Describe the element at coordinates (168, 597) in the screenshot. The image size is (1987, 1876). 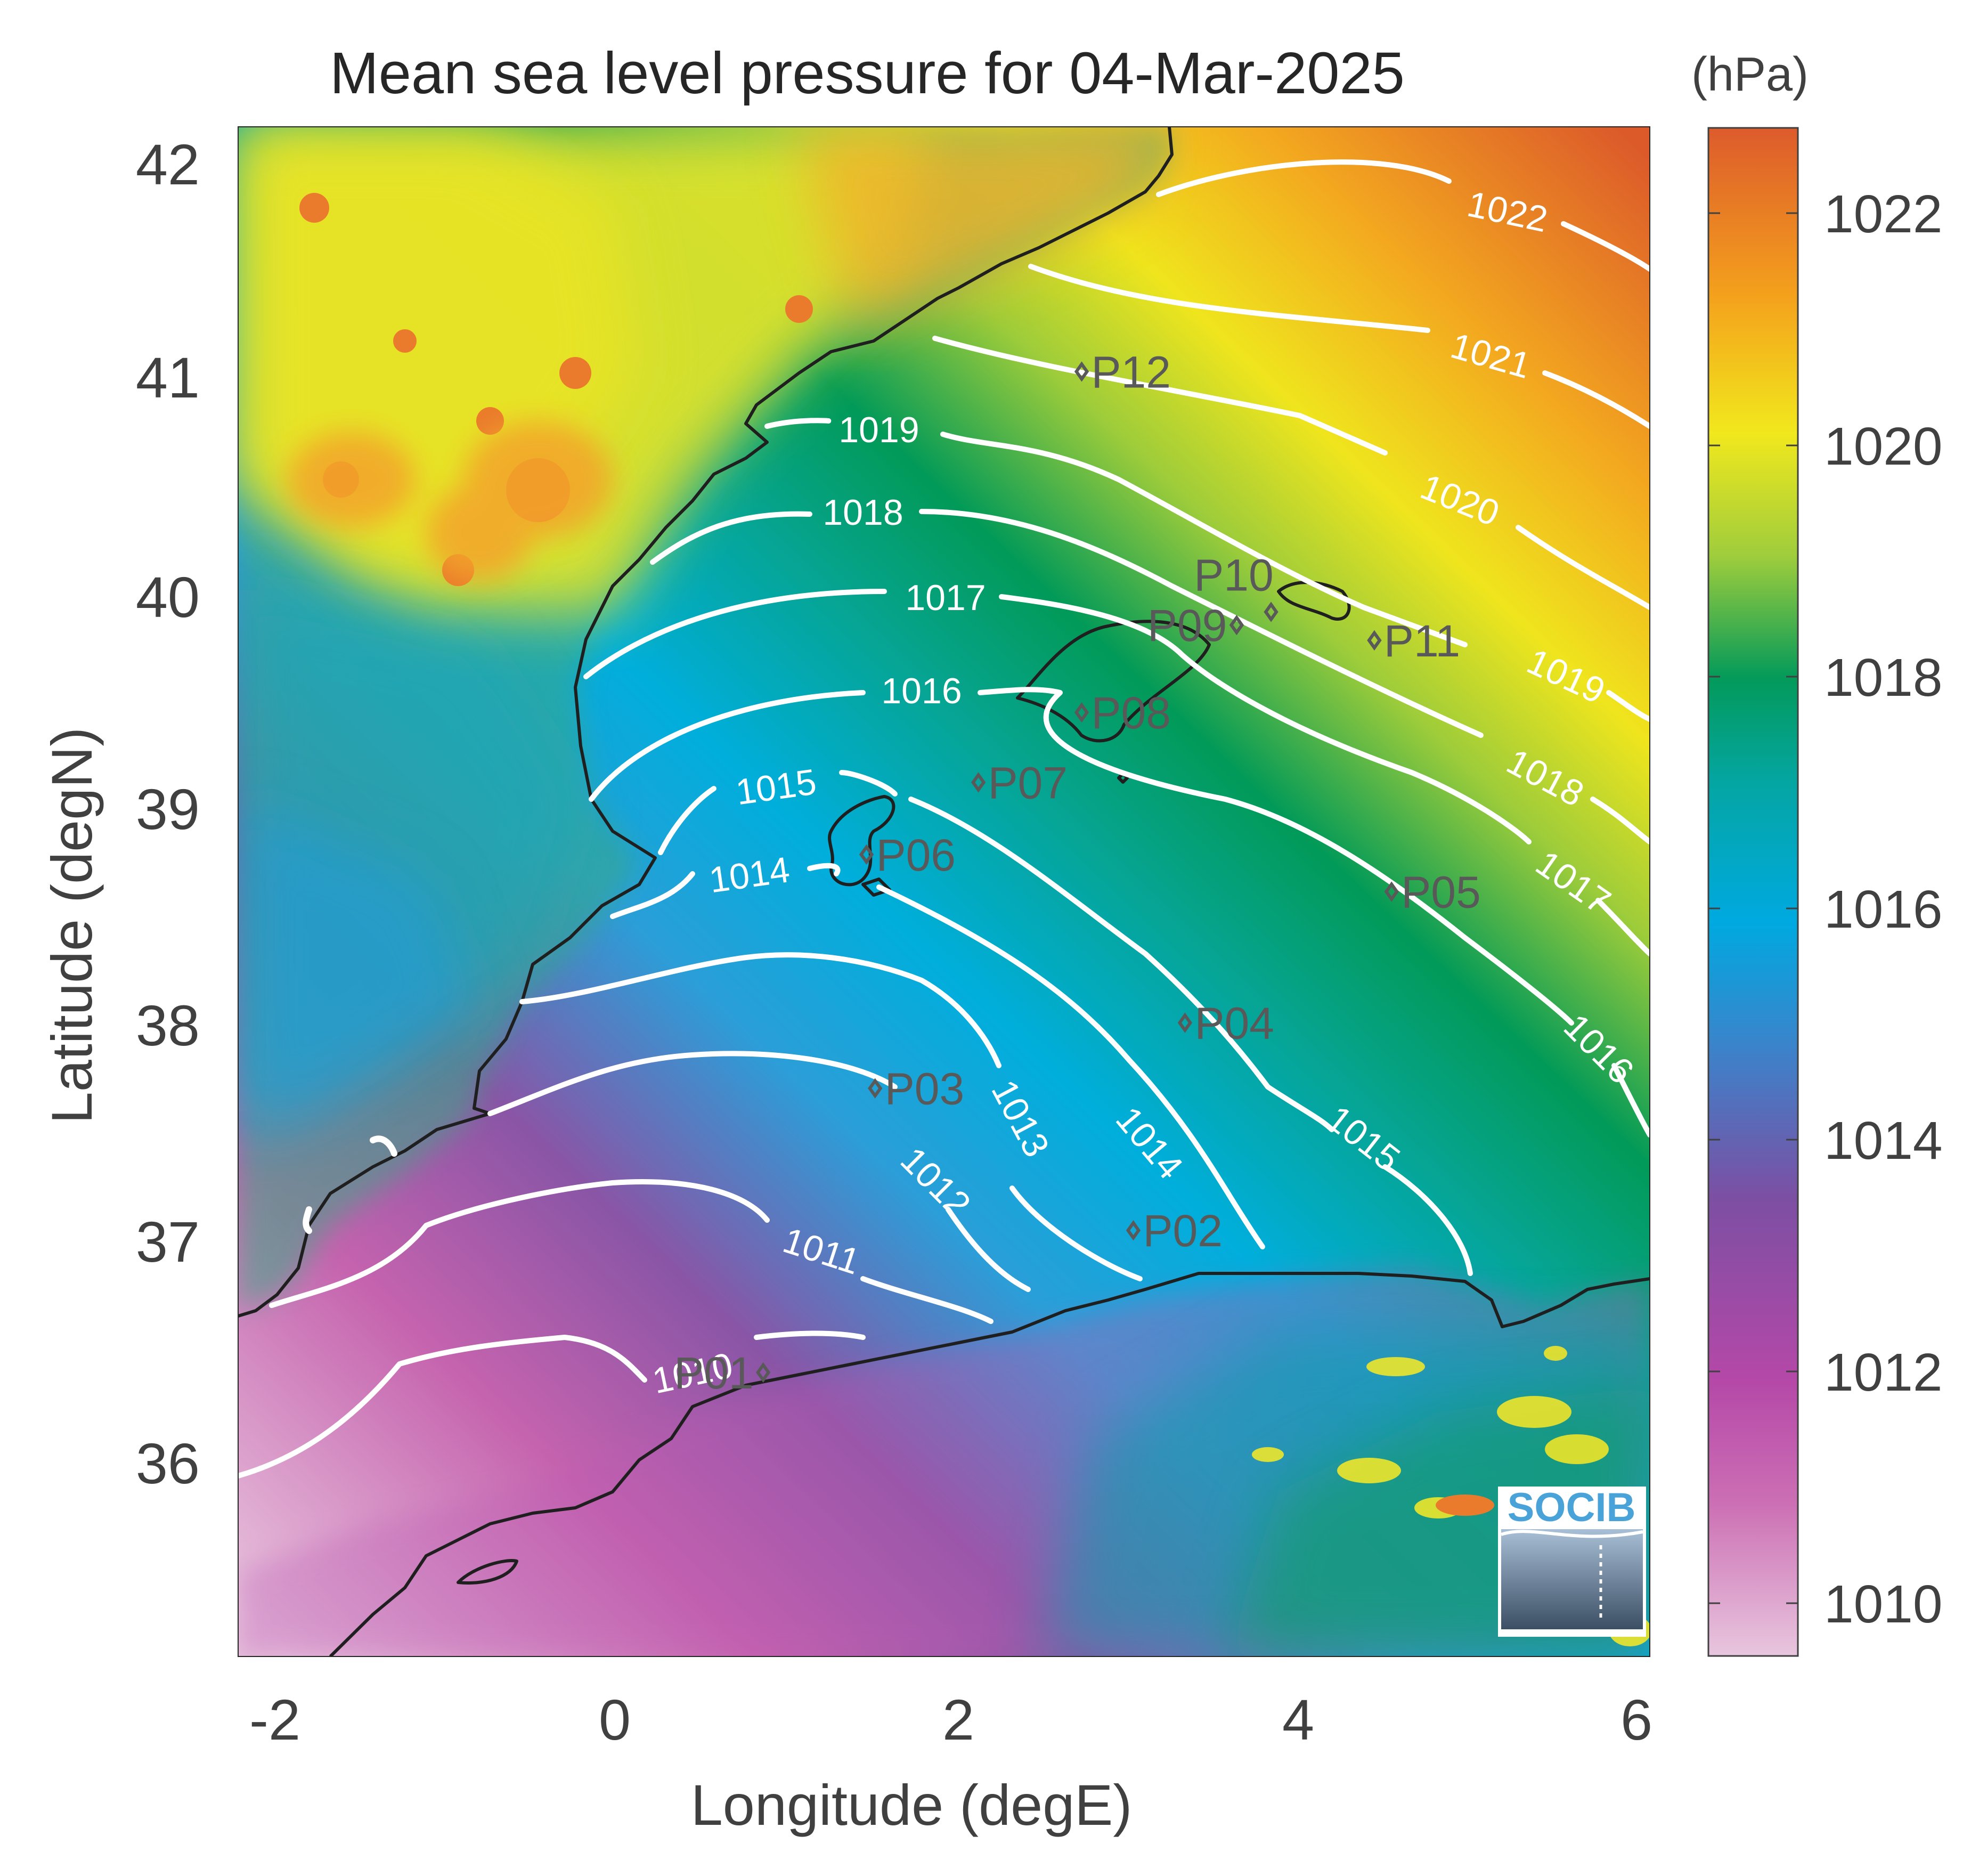
I see `y-tick-label: 40` at that location.